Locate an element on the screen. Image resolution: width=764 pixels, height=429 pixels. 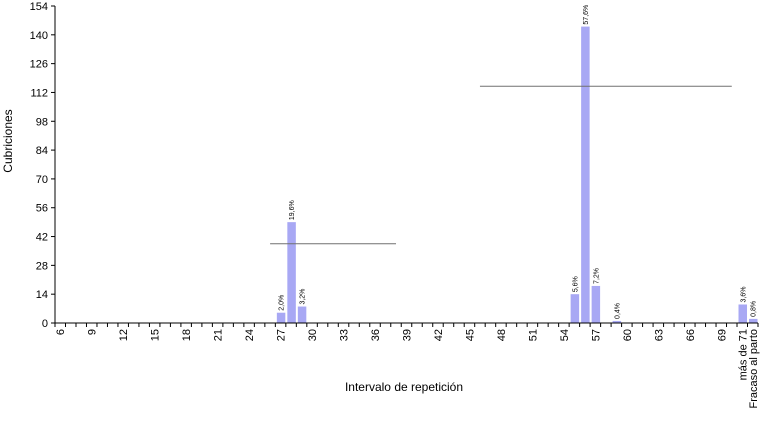
x-tick-label: 51 is located at coordinates (533, 335).